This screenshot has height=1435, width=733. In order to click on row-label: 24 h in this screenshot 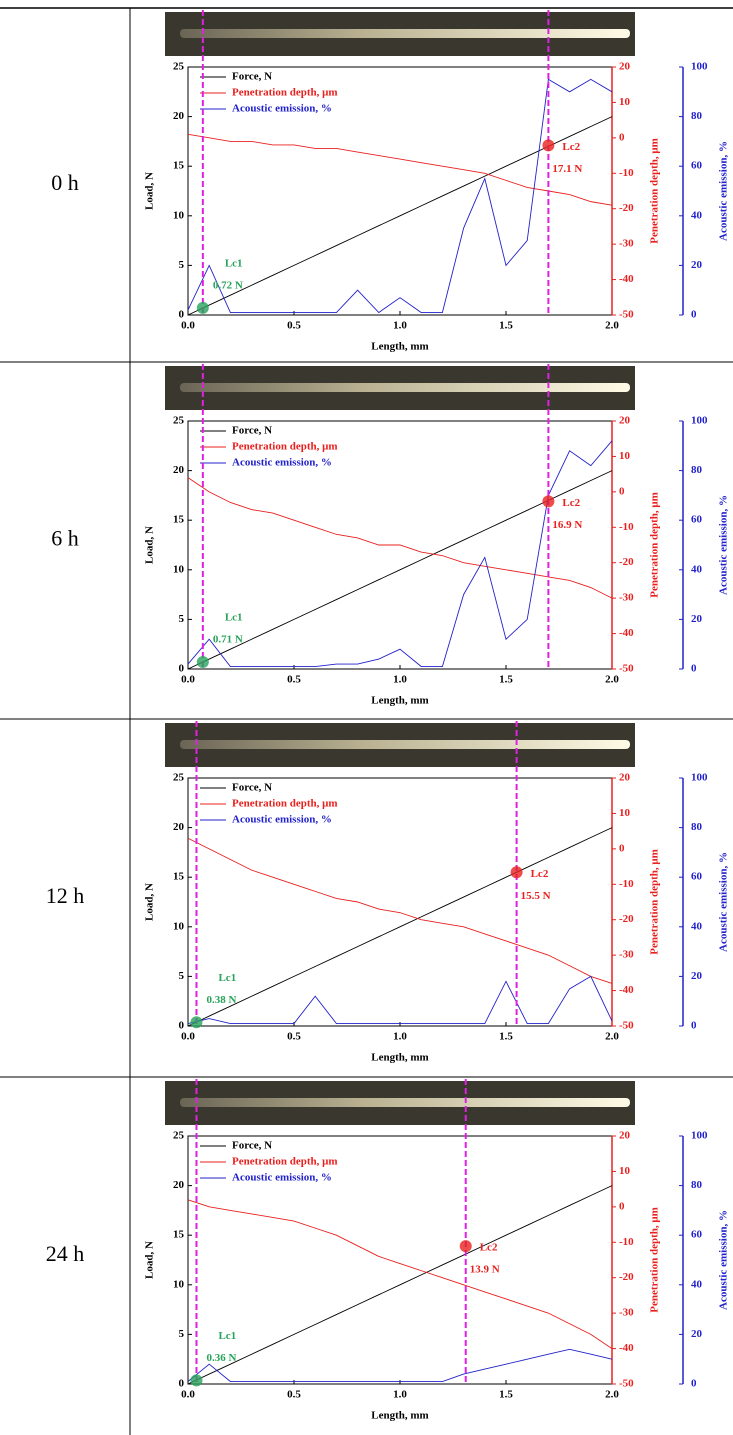, I will do `click(65, 1253)`.